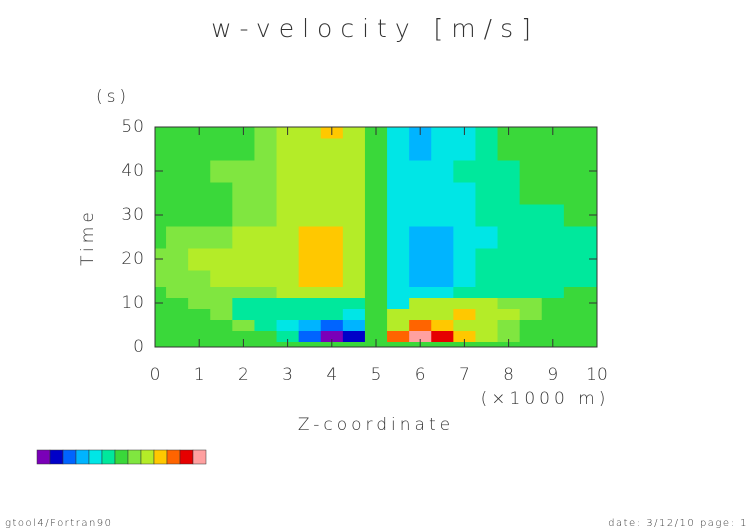 This screenshot has height=532, width=752. What do you see at coordinates (678, 523) in the screenshot?
I see `footer-right: date: 3/12/10 page: 1` at bounding box center [678, 523].